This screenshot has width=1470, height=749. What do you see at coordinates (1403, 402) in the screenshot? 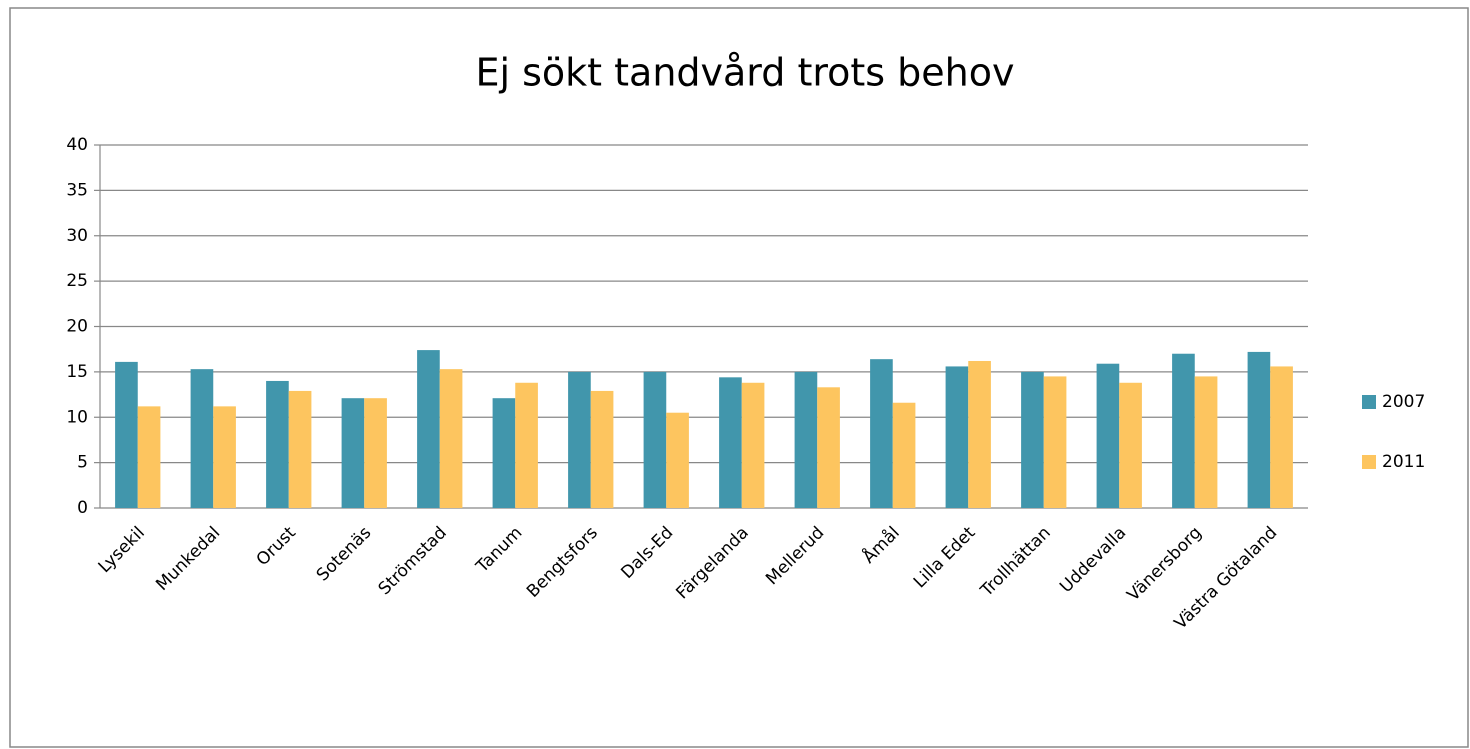
I see `legend-label: 2007` at bounding box center [1403, 402].